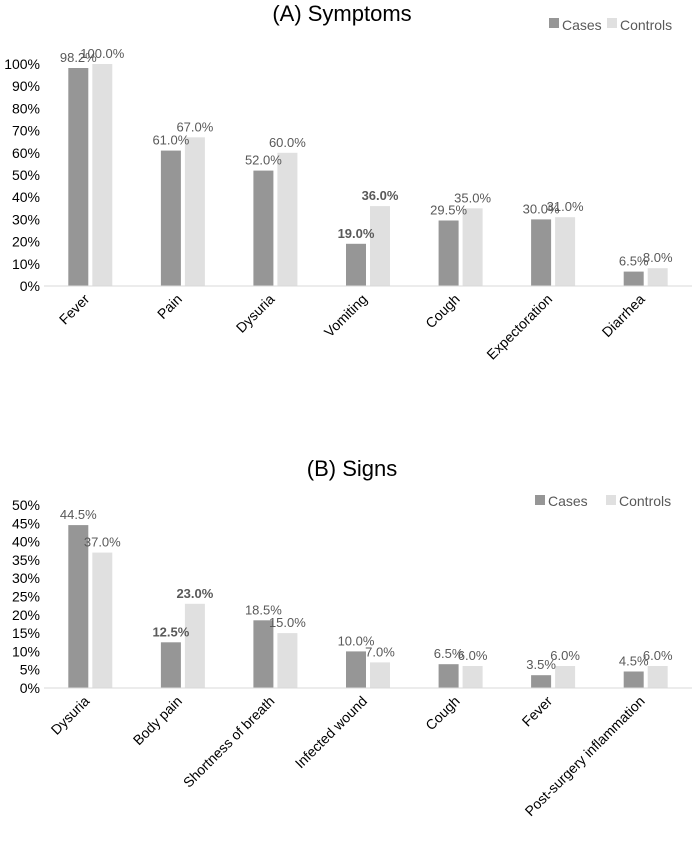 Image resolution: width=692 pixels, height=847 pixels. I want to click on y-axis: 0% 5% 10% 15% 20% 25% 30% 35% 40% 45% 50%, so click(26, 596).